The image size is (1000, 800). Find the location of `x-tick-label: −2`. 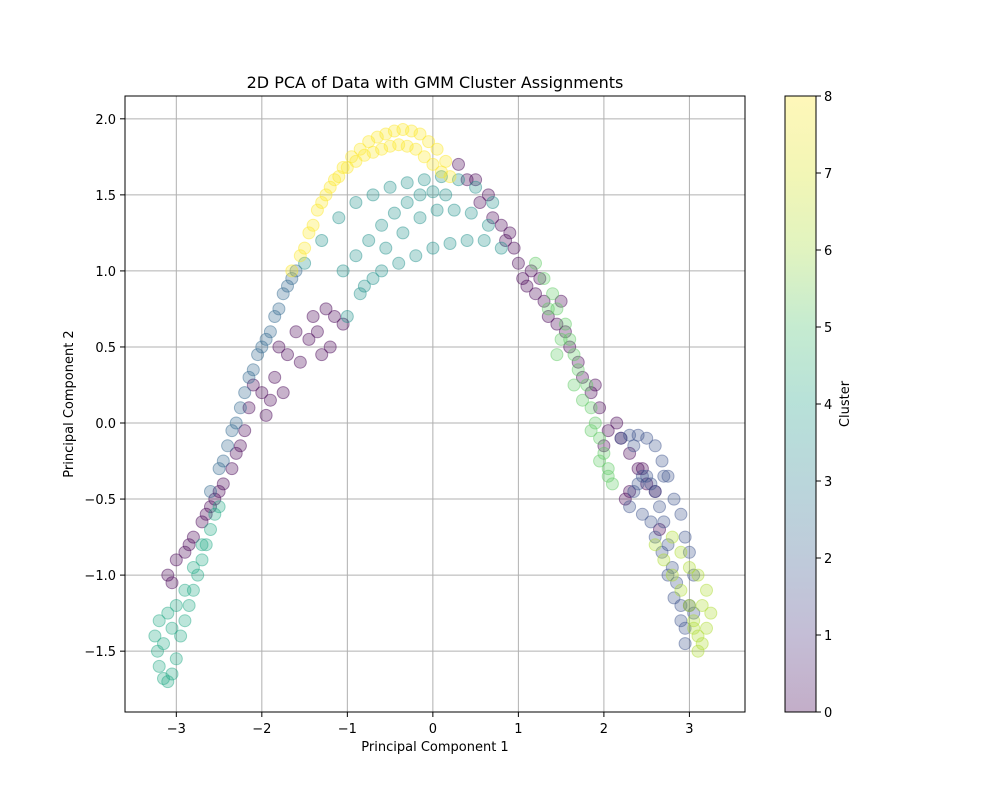

x-tick-label: −2 is located at coordinates (261, 729).